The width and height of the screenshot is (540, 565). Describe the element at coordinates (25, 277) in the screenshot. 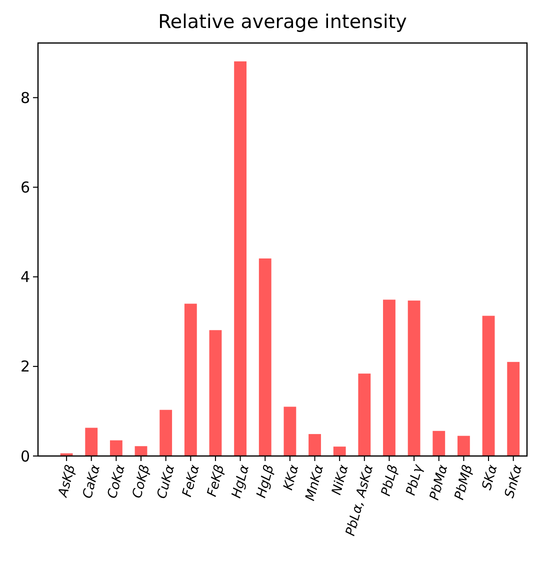

I see `y-tick-label: 4` at that location.